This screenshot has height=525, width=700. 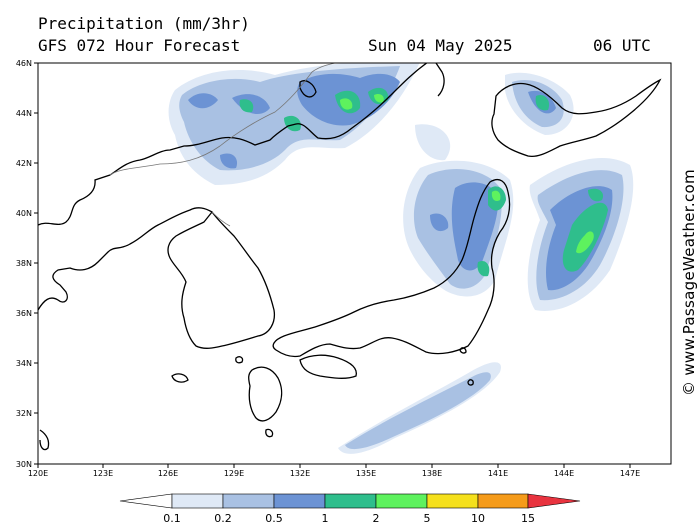 I want to click on legend-label: 5, so click(x=427, y=518).